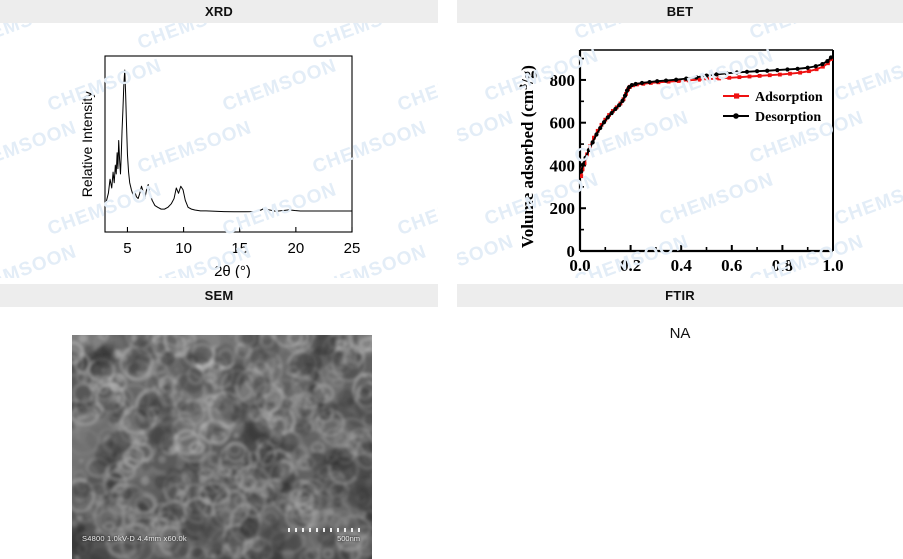 This screenshot has height=559, width=903. I want to click on svg-text: 25, so click(352, 248).